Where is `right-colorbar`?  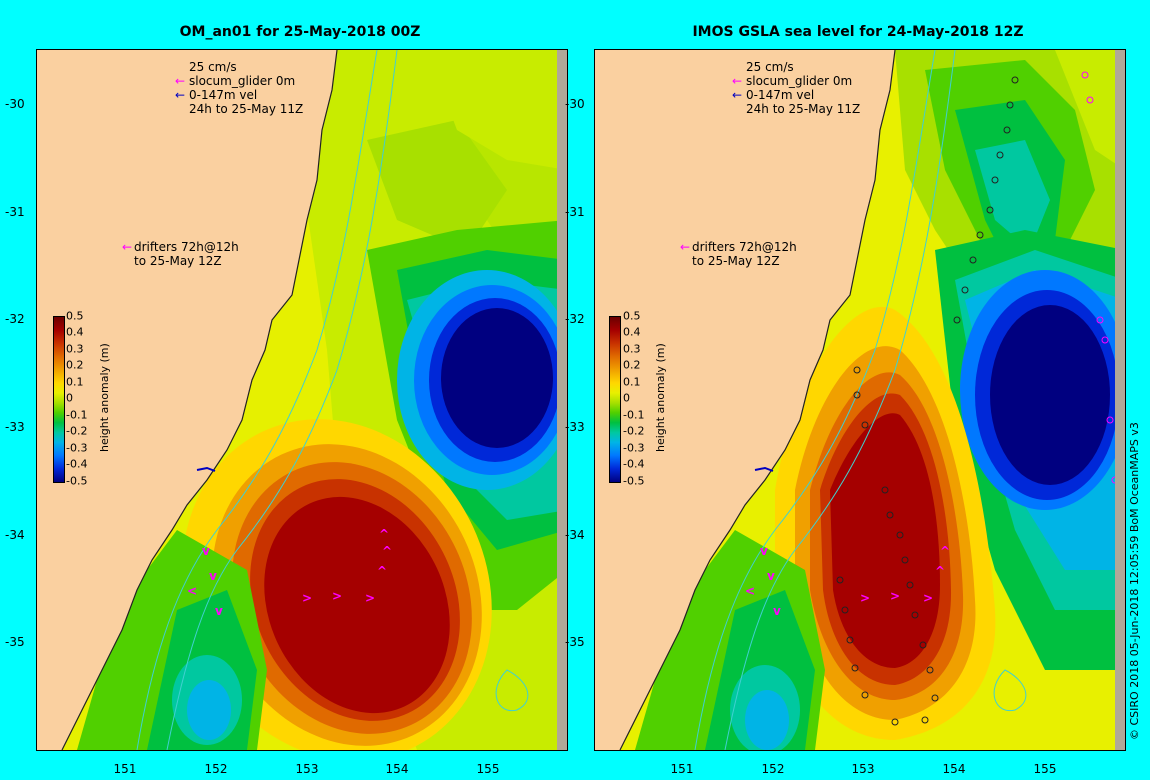
right-colorbar is located at coordinates (615, 399).